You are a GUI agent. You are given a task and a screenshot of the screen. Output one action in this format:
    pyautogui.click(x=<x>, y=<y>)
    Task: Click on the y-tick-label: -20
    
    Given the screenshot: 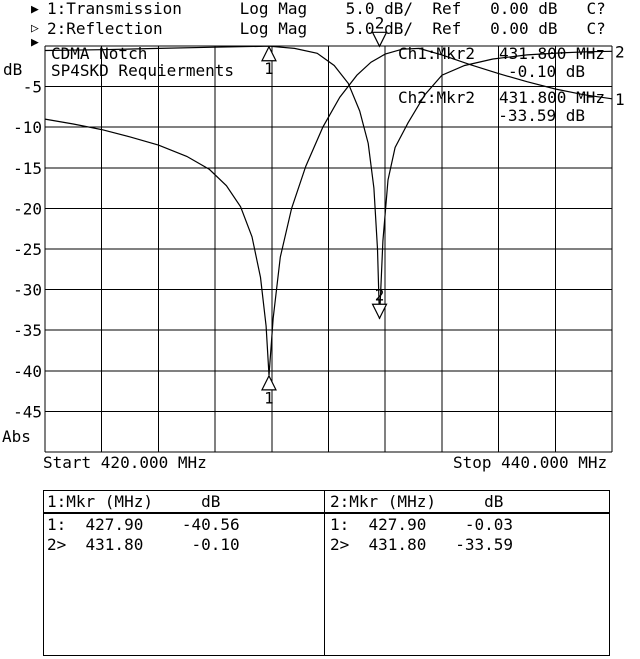 What is the action you would take?
    pyautogui.click(x=27, y=208)
    